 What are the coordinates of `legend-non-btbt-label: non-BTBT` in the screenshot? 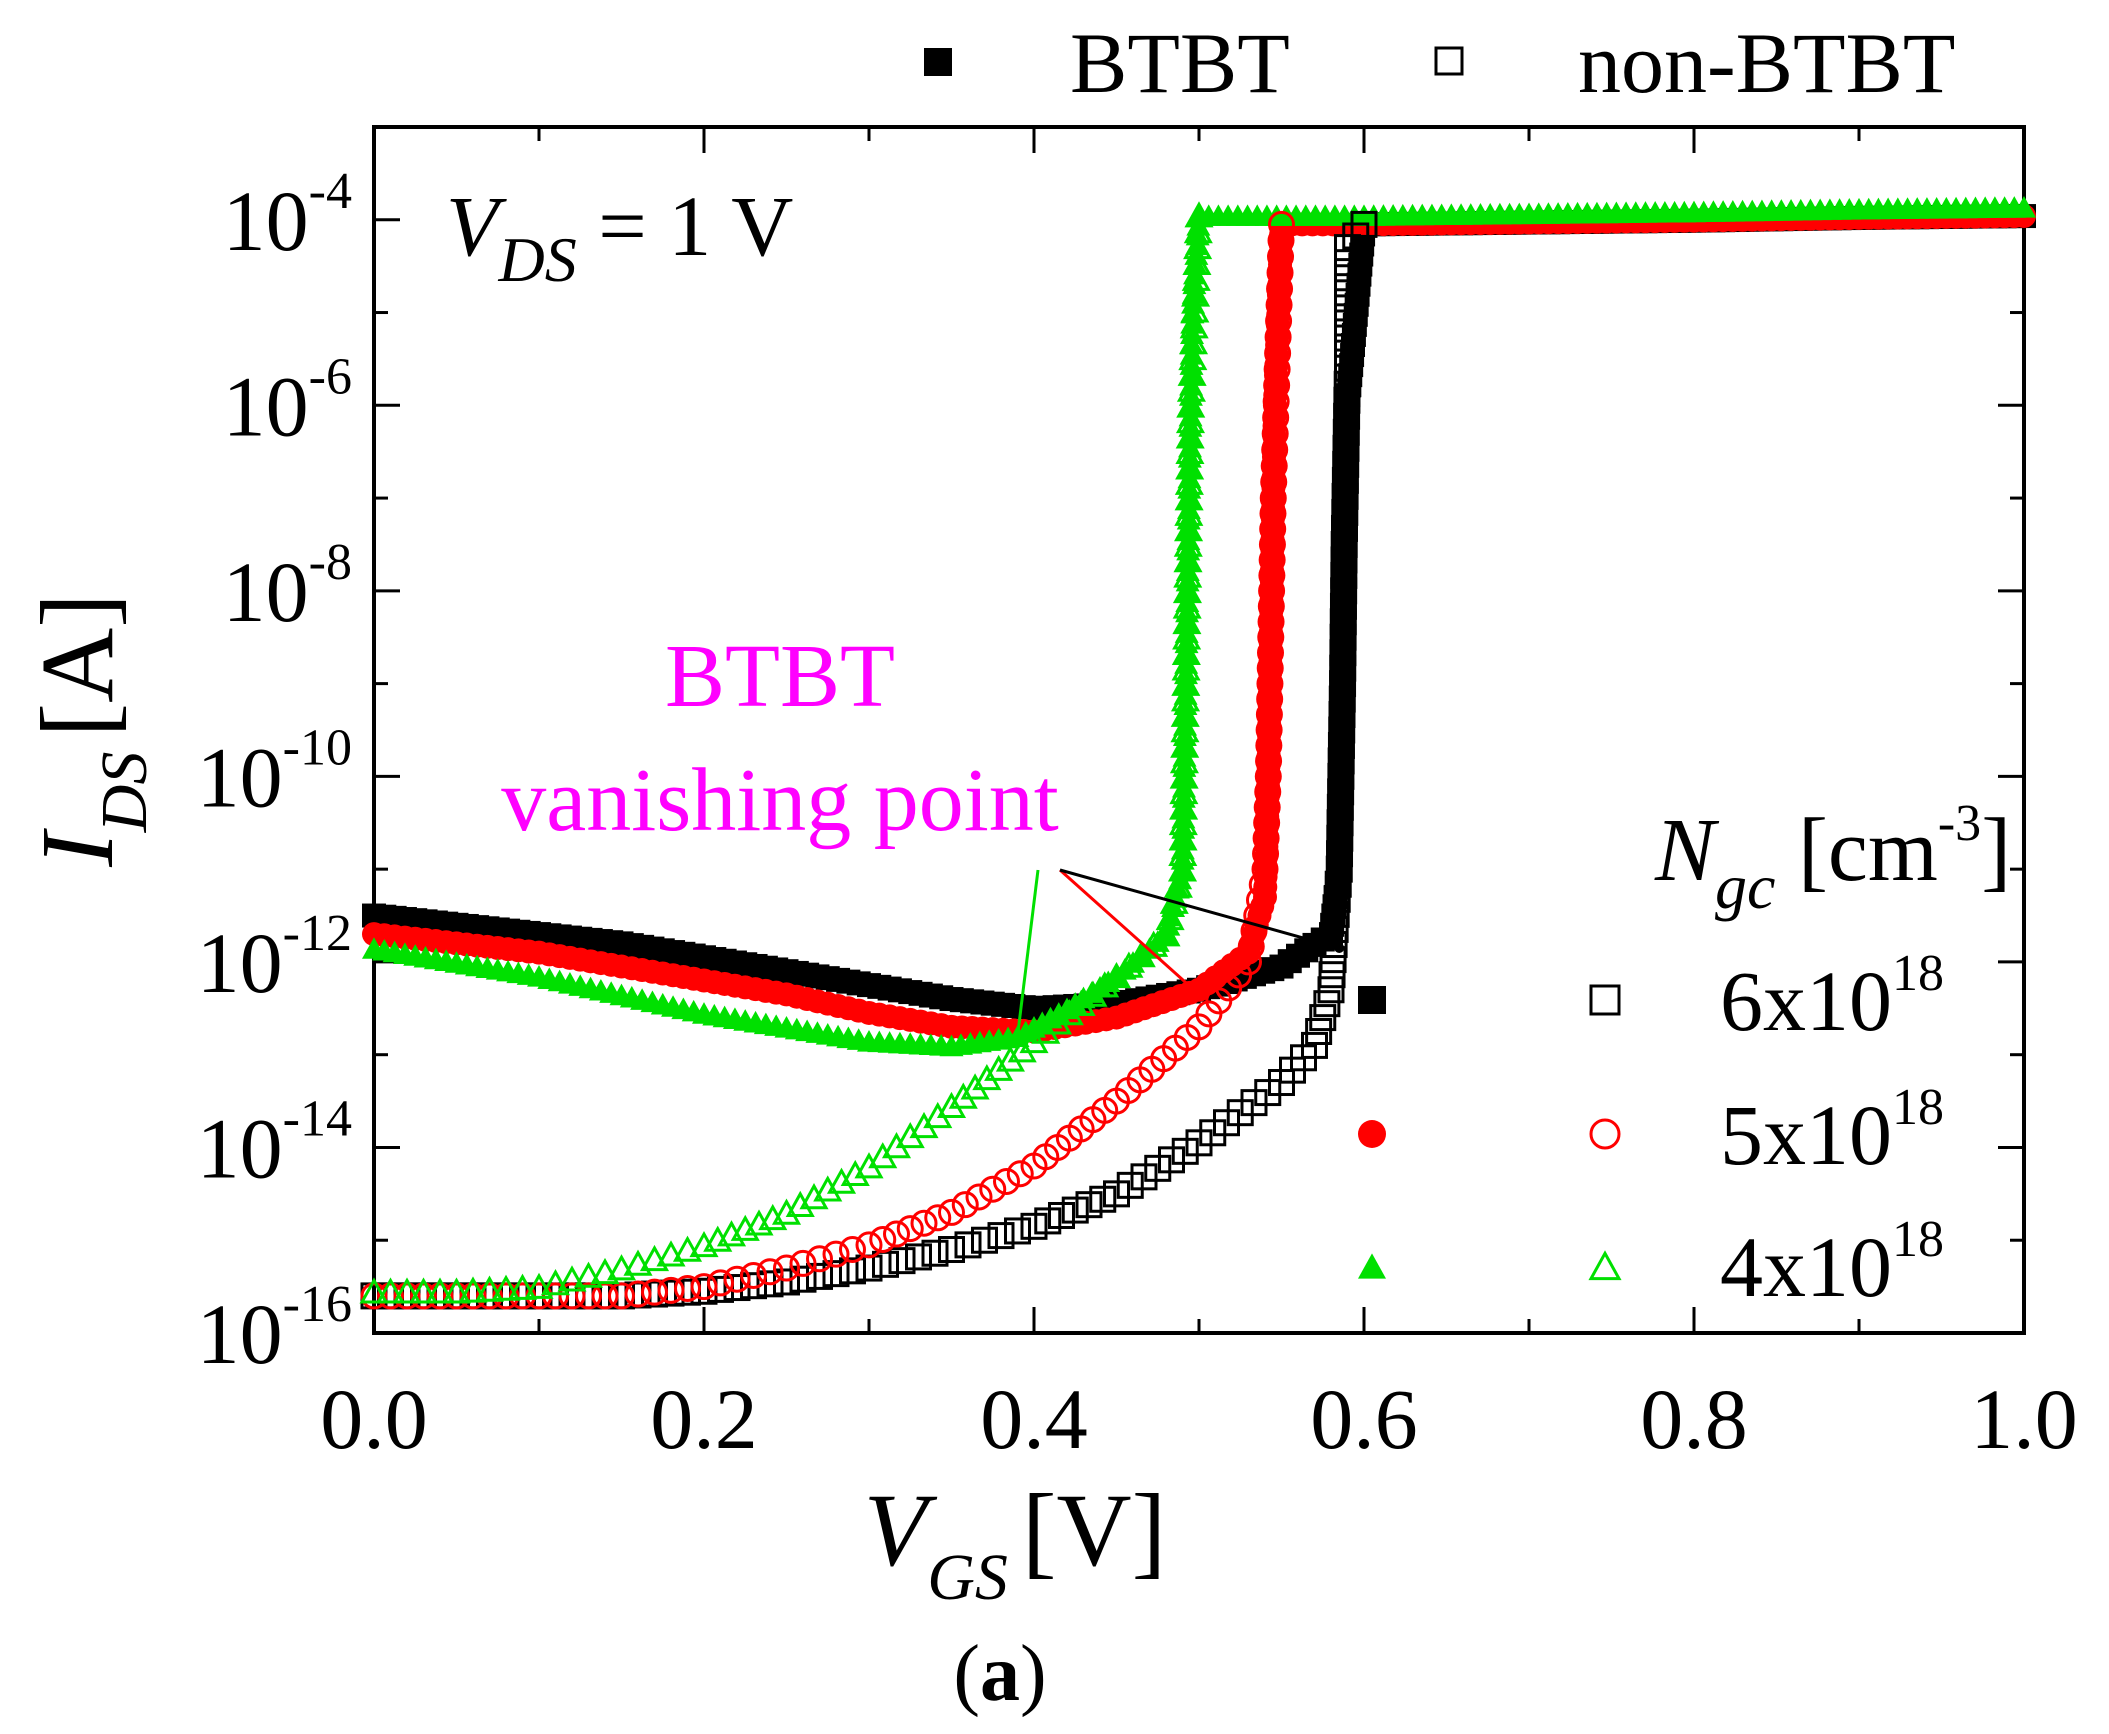 It's located at (1766, 63).